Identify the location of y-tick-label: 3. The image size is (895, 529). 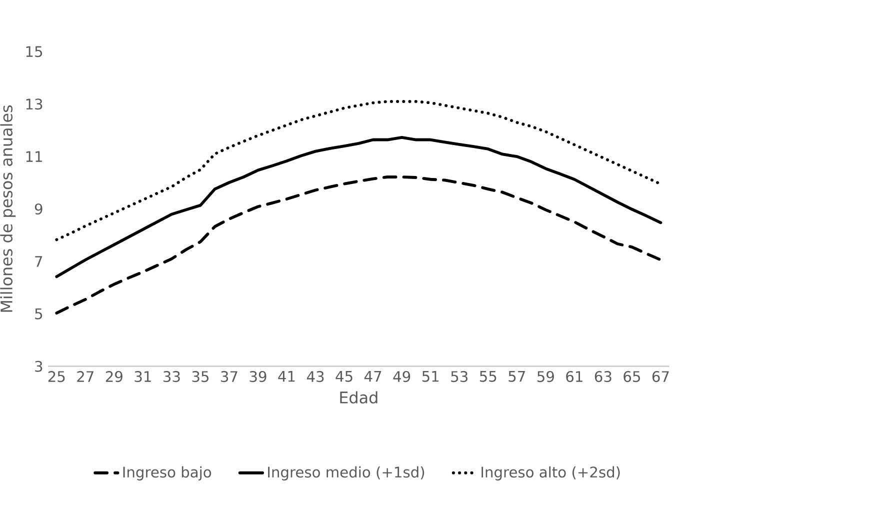
(38, 366).